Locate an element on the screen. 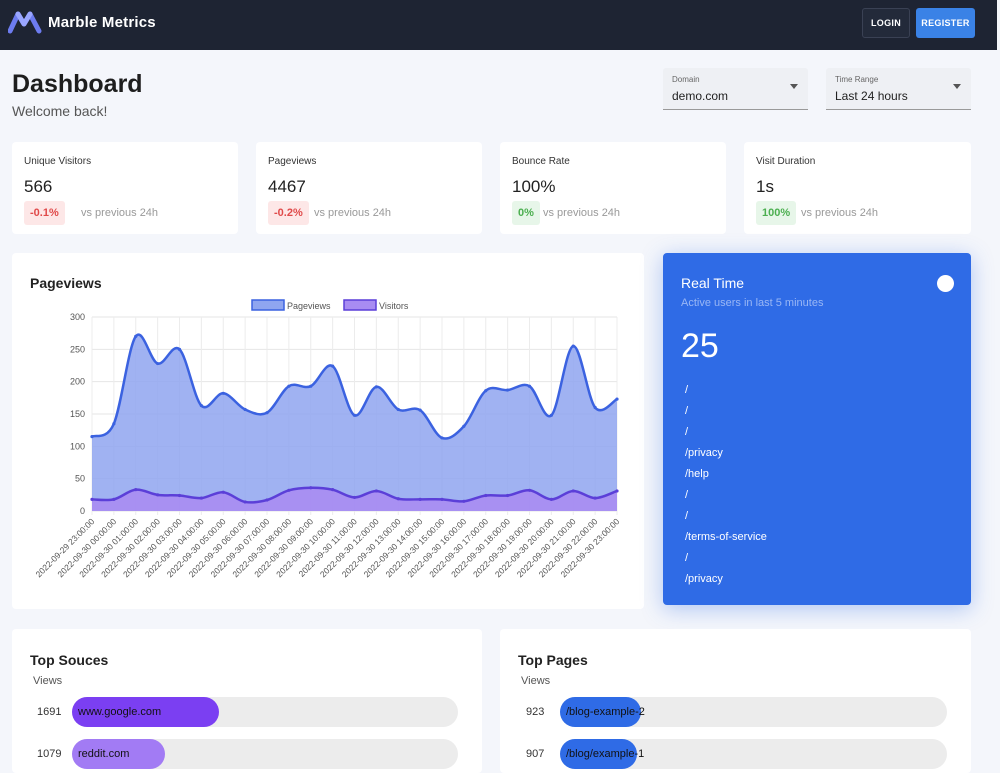 The height and width of the screenshot is (773, 1000). realtime-title: Real Time is located at coordinates (713, 283).